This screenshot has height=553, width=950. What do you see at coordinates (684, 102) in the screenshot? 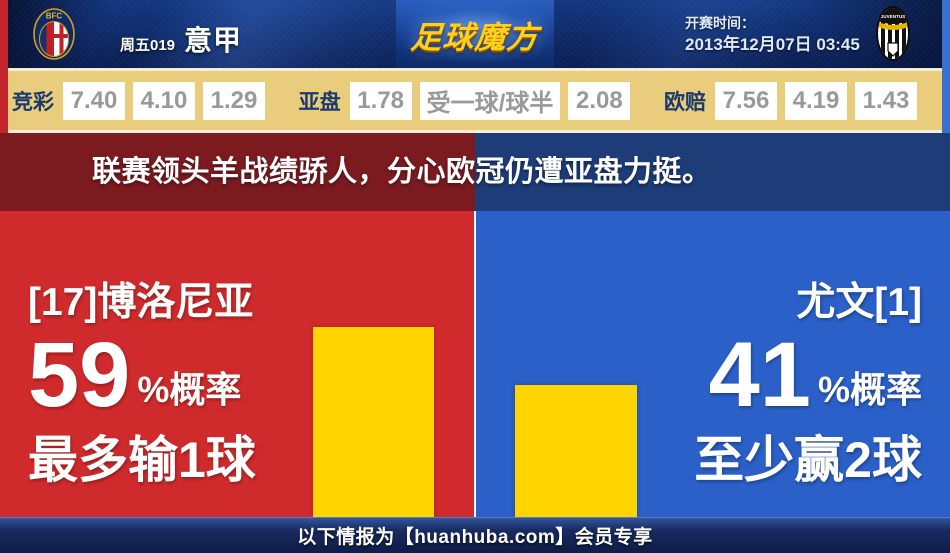
I see `odds-label-oupei: 欧赔` at bounding box center [684, 102].